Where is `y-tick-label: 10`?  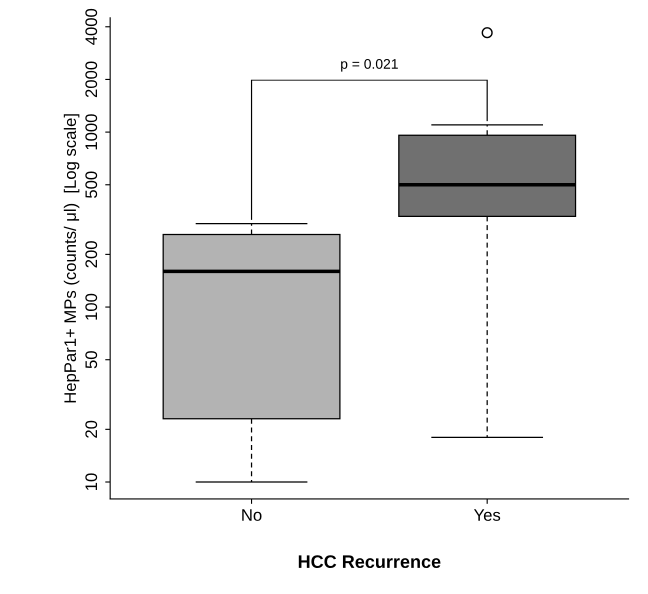
y-tick-label: 10 is located at coordinates (91, 481).